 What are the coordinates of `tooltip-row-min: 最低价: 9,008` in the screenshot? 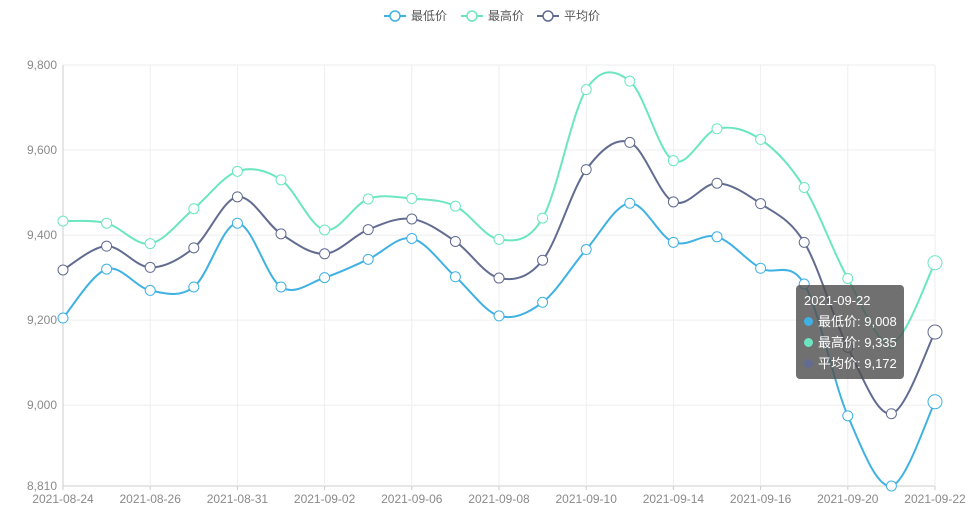 It's located at (850, 321).